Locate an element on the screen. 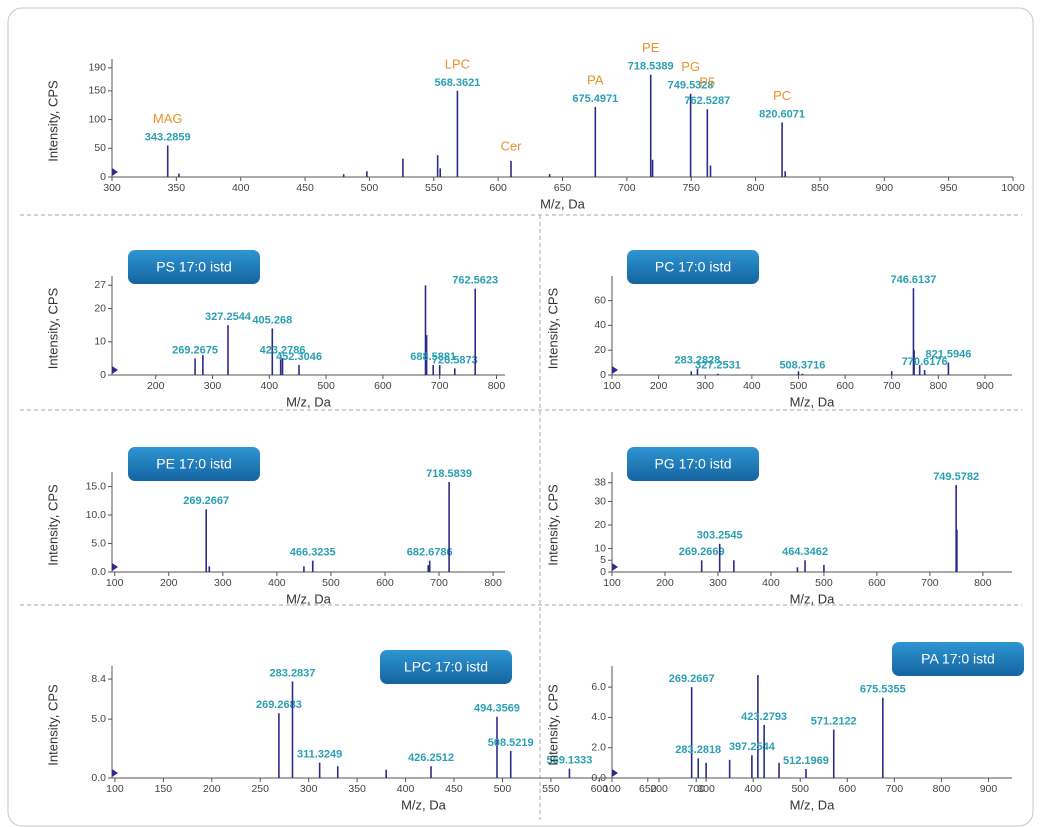  y-tick-label: 2.0 is located at coordinates (598, 747).